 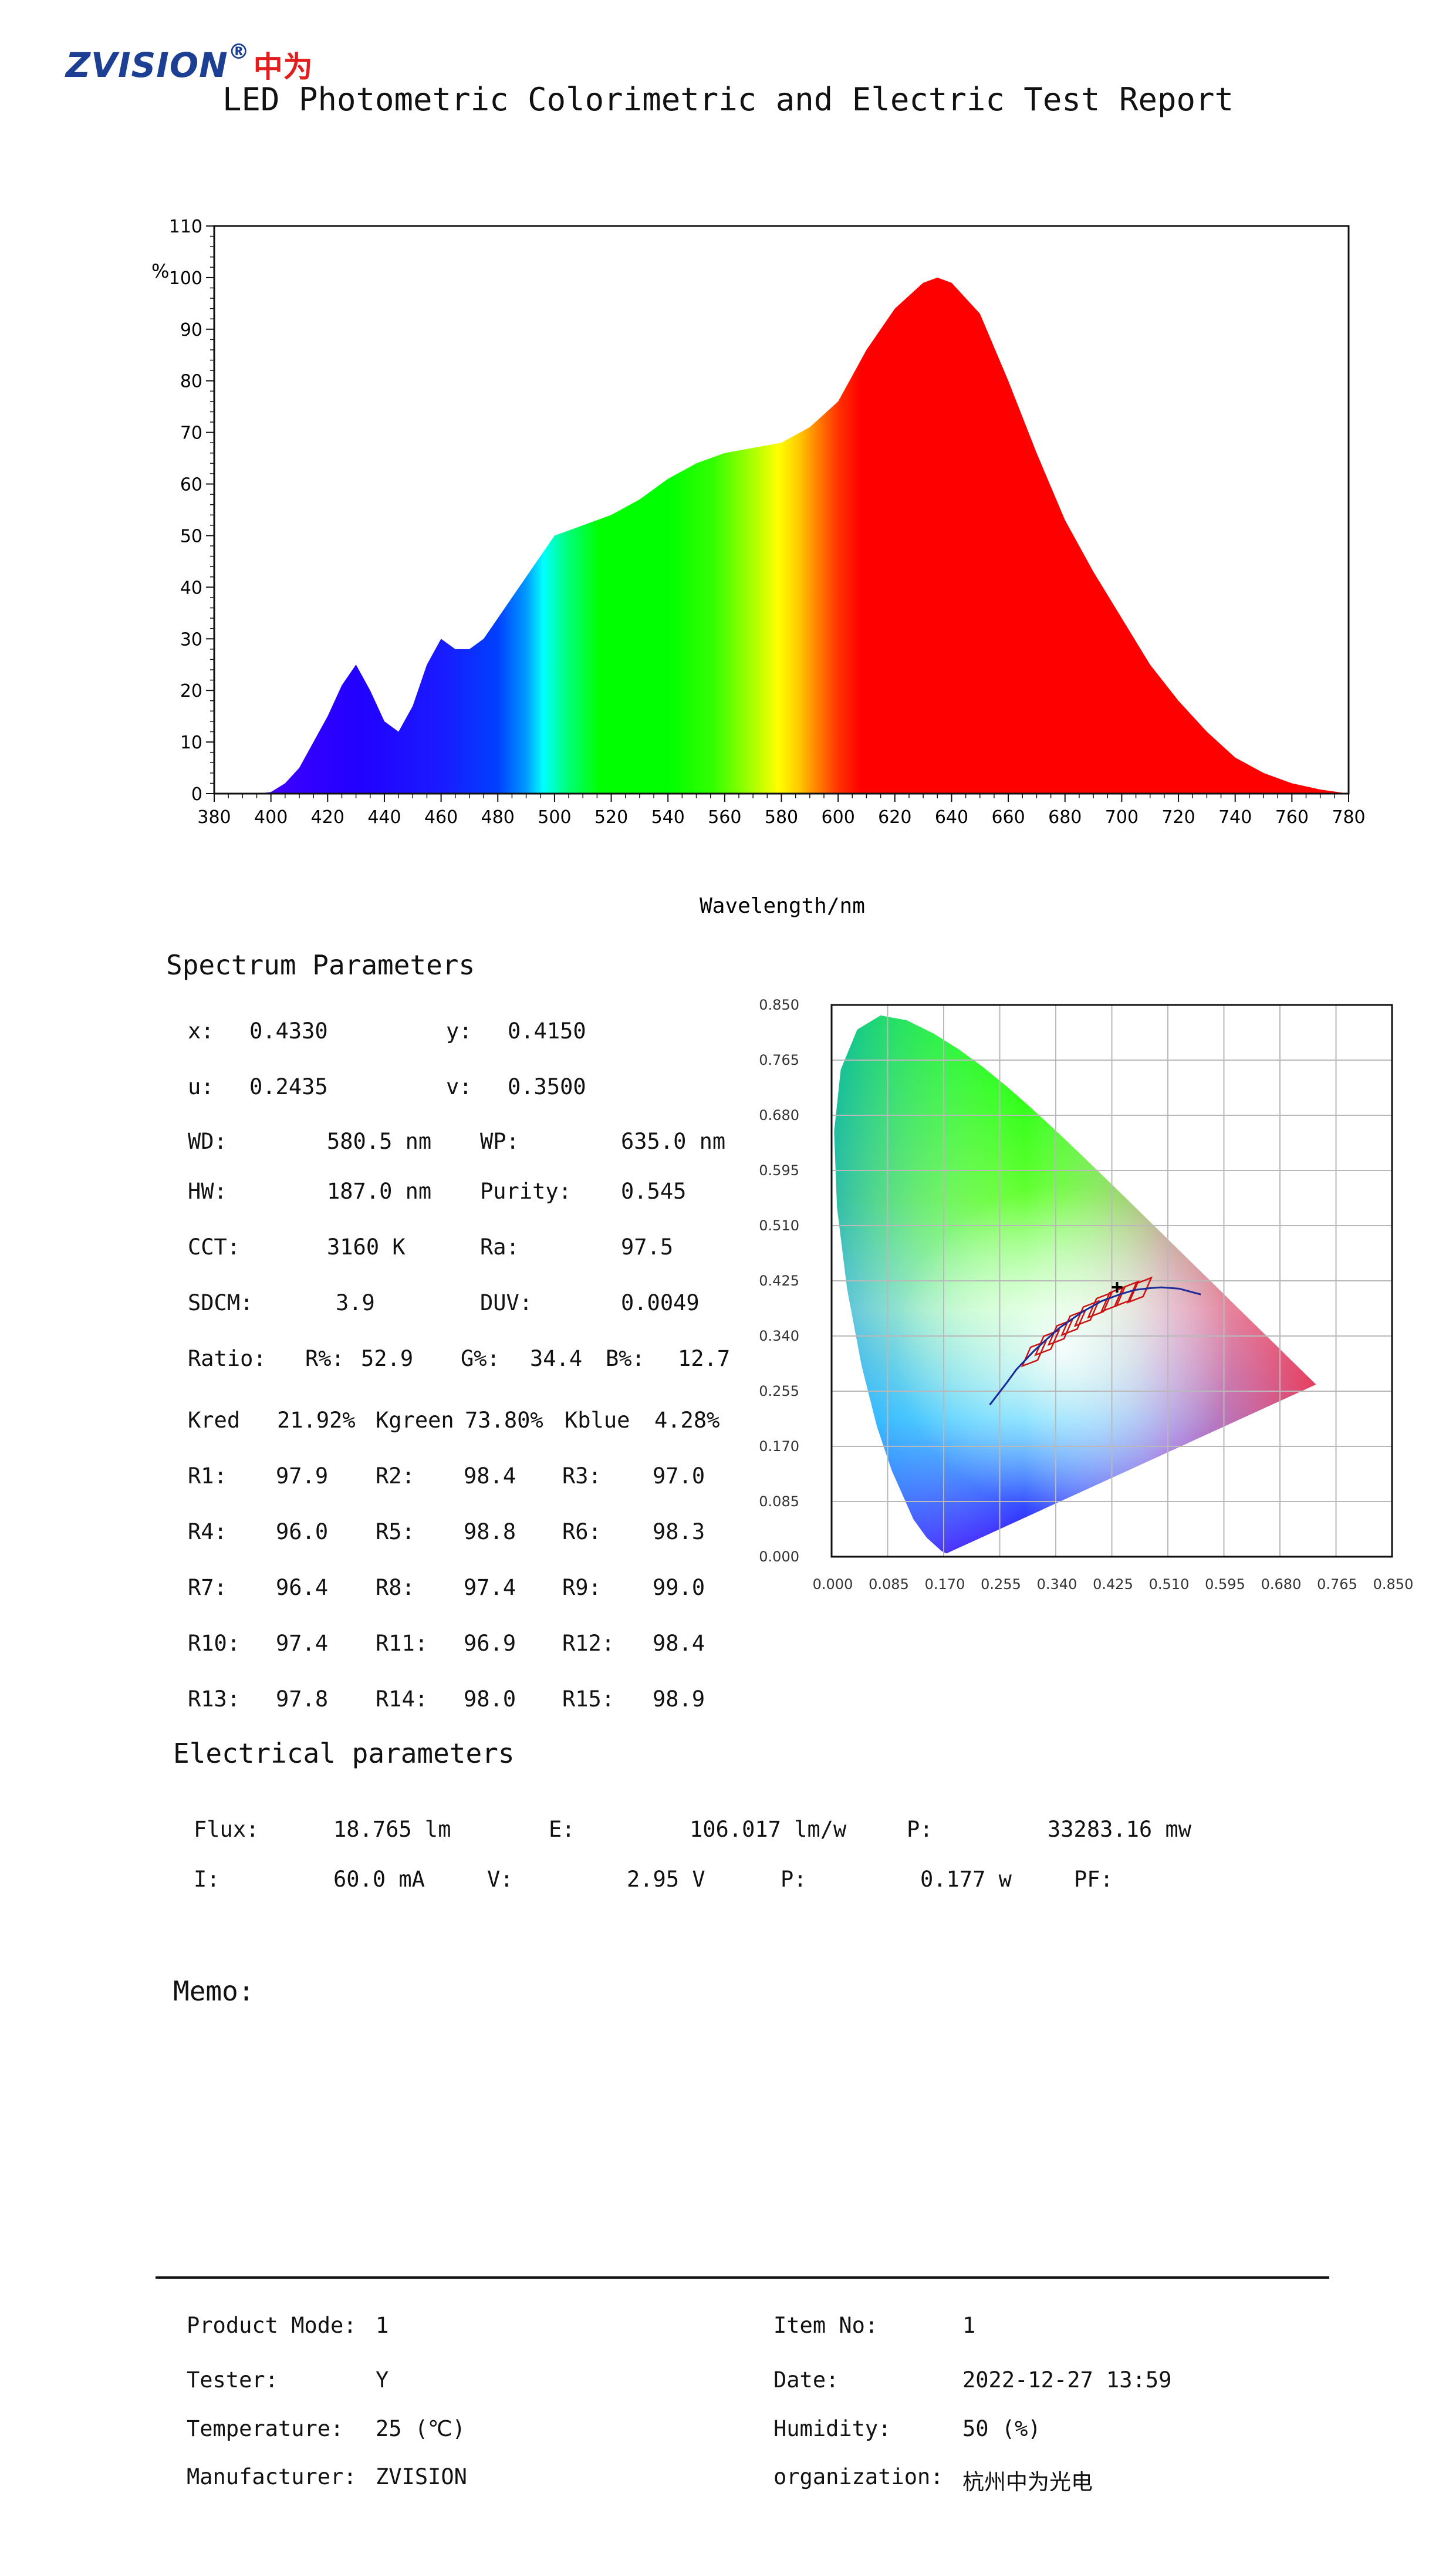 What do you see at coordinates (1122, 817) in the screenshot?
I see `spectrum-xtick-label: 700` at bounding box center [1122, 817].